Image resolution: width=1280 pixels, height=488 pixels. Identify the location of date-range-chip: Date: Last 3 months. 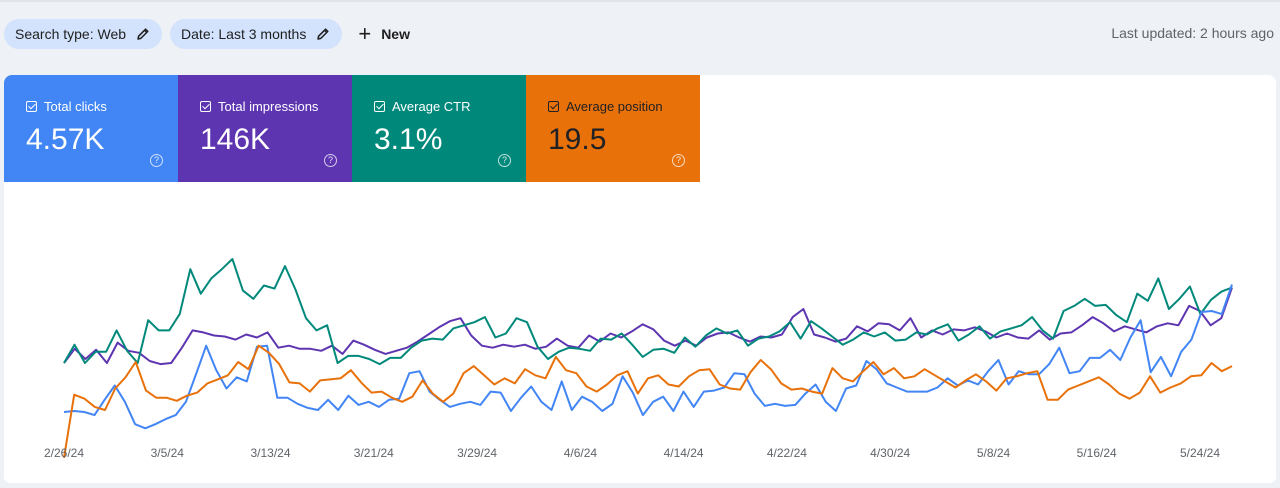
(256, 34).